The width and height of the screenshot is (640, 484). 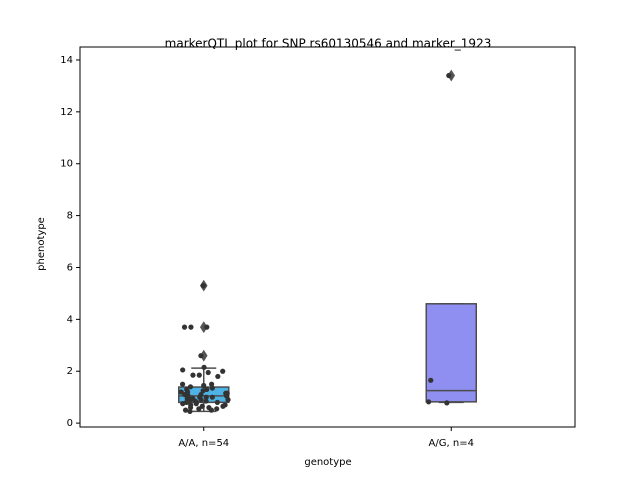 What do you see at coordinates (66, 60) in the screenshot?
I see `y-tick-label: 14` at bounding box center [66, 60].